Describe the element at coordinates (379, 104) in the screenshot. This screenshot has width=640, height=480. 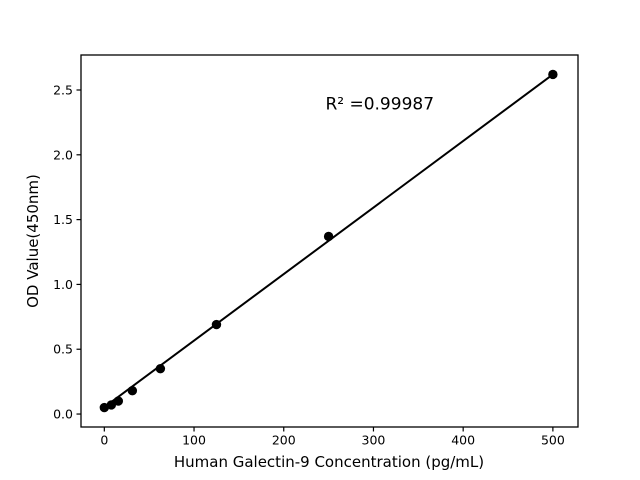
I see `r-squared-annotation: R² =0.99987` at that location.